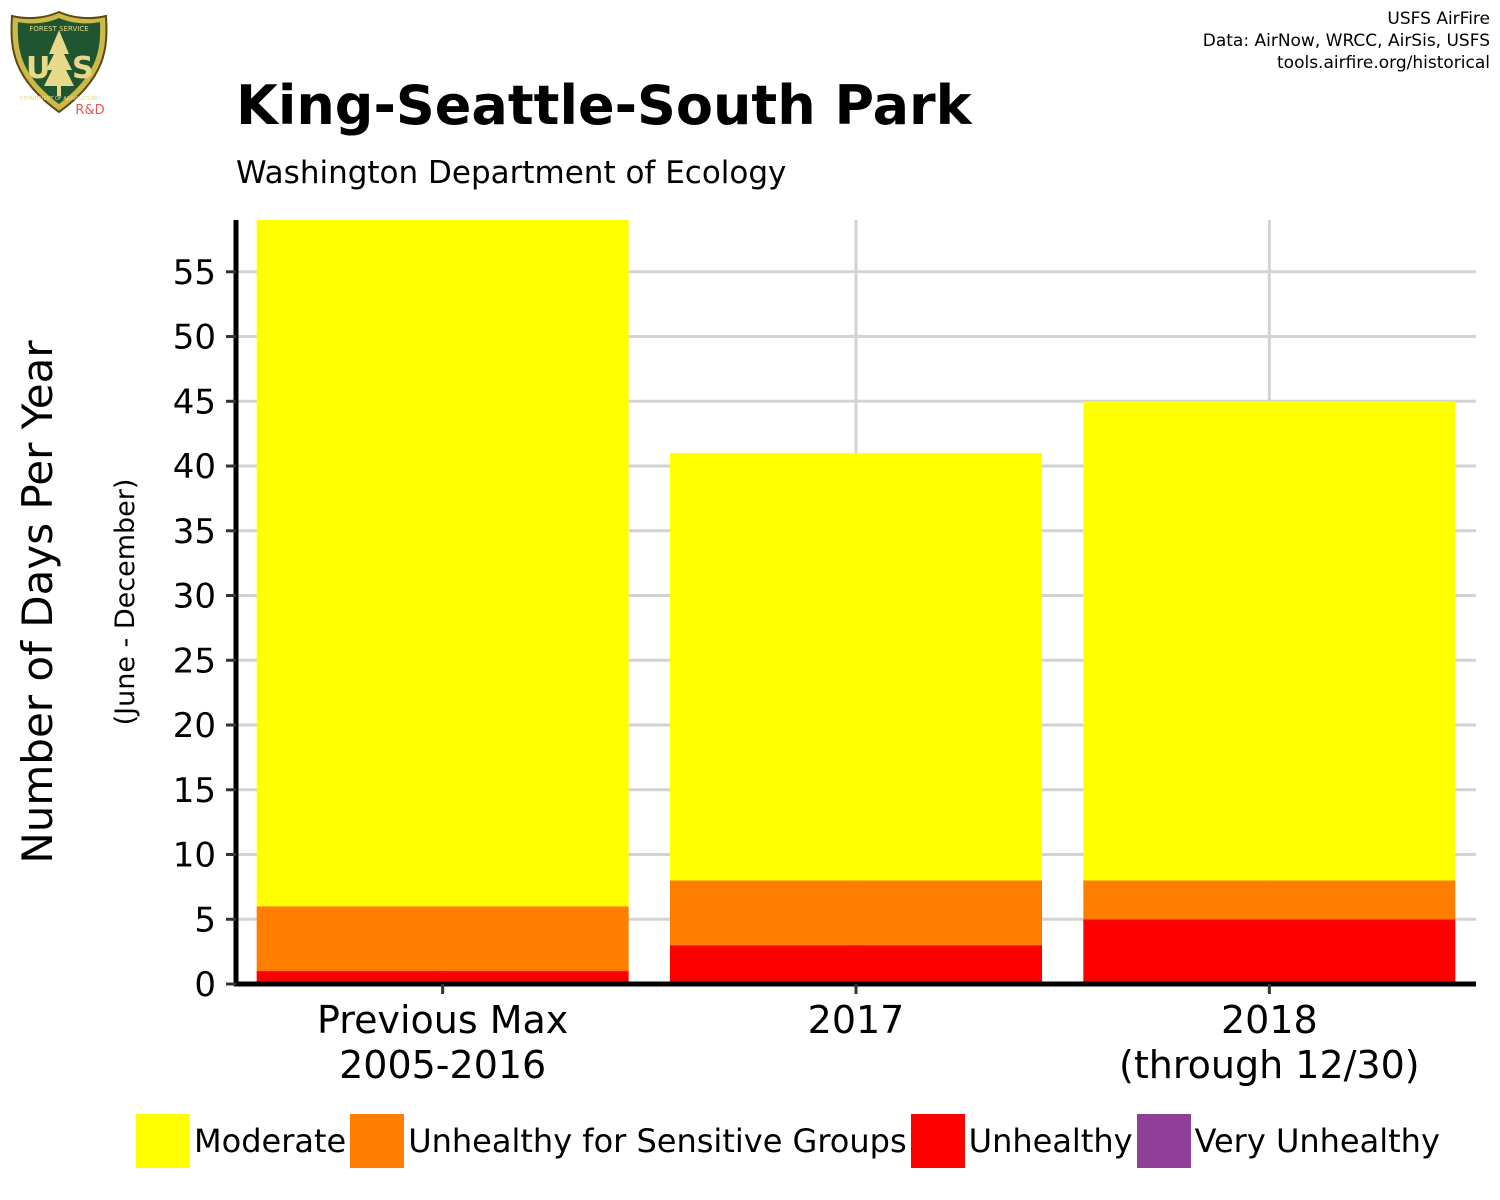  What do you see at coordinates (37, 602) in the screenshot?
I see `y-axis-title: Number of Days Per Year` at bounding box center [37, 602].